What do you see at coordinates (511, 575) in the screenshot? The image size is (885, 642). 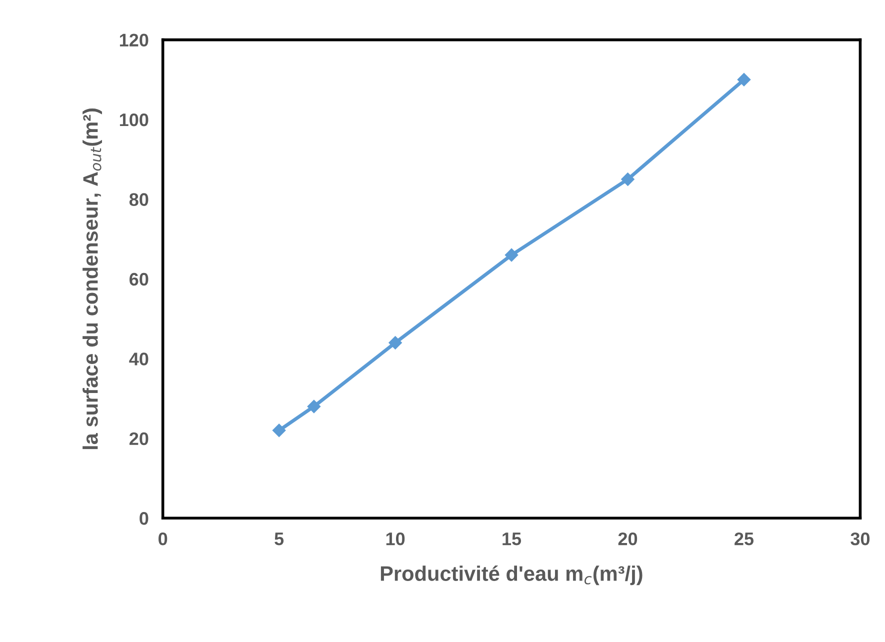 I see `x-axis-title: Productivité d'eau m$_{c}$(m³/j)` at bounding box center [511, 575].